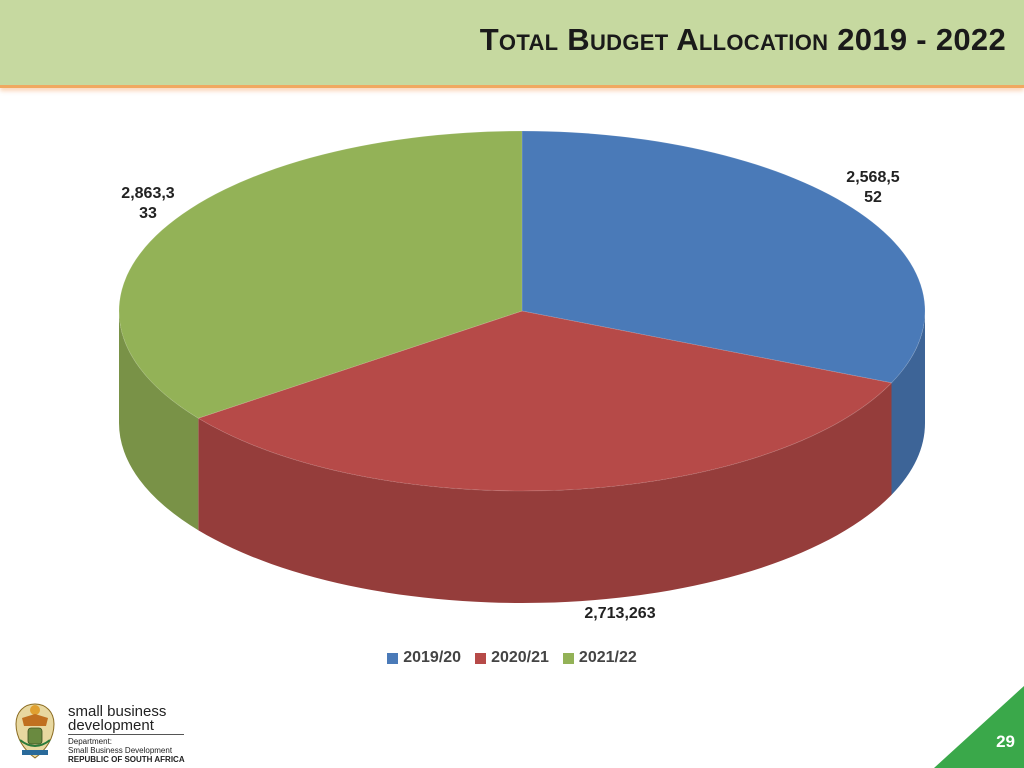 The height and width of the screenshot is (768, 1024). Describe the element at coordinates (1005, 741) in the screenshot. I see `page-number: 29` at that location.